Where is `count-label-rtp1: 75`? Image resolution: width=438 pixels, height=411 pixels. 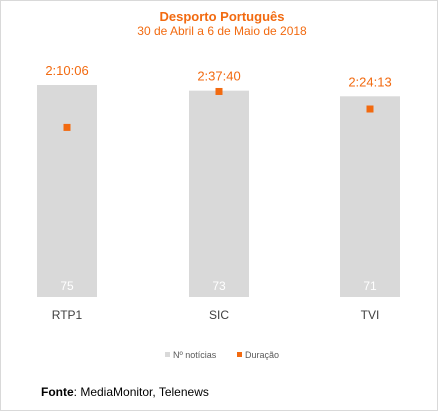 count-label-rtp1: 75 is located at coordinates (67, 286).